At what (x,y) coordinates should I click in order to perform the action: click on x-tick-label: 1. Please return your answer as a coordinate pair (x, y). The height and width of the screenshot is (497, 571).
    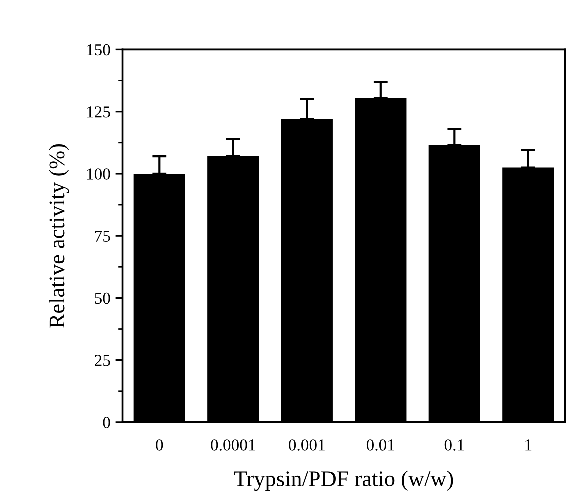
    Looking at the image, I should click on (529, 445).